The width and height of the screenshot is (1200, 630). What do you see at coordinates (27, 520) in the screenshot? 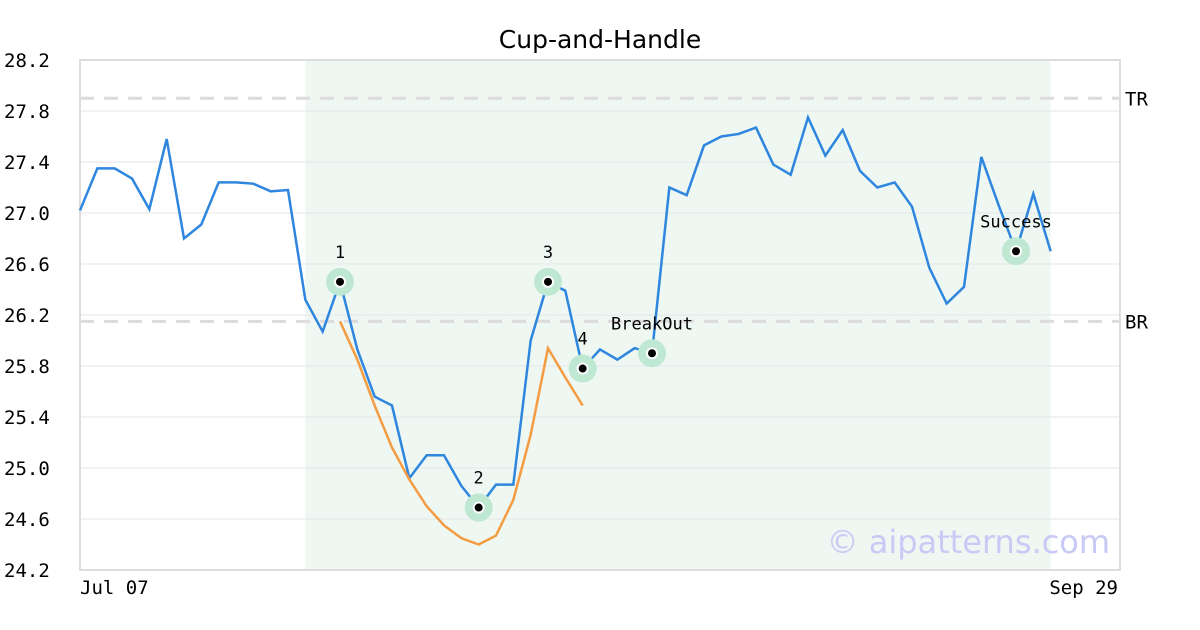
I see `y-tick-label: 24.6` at bounding box center [27, 520].